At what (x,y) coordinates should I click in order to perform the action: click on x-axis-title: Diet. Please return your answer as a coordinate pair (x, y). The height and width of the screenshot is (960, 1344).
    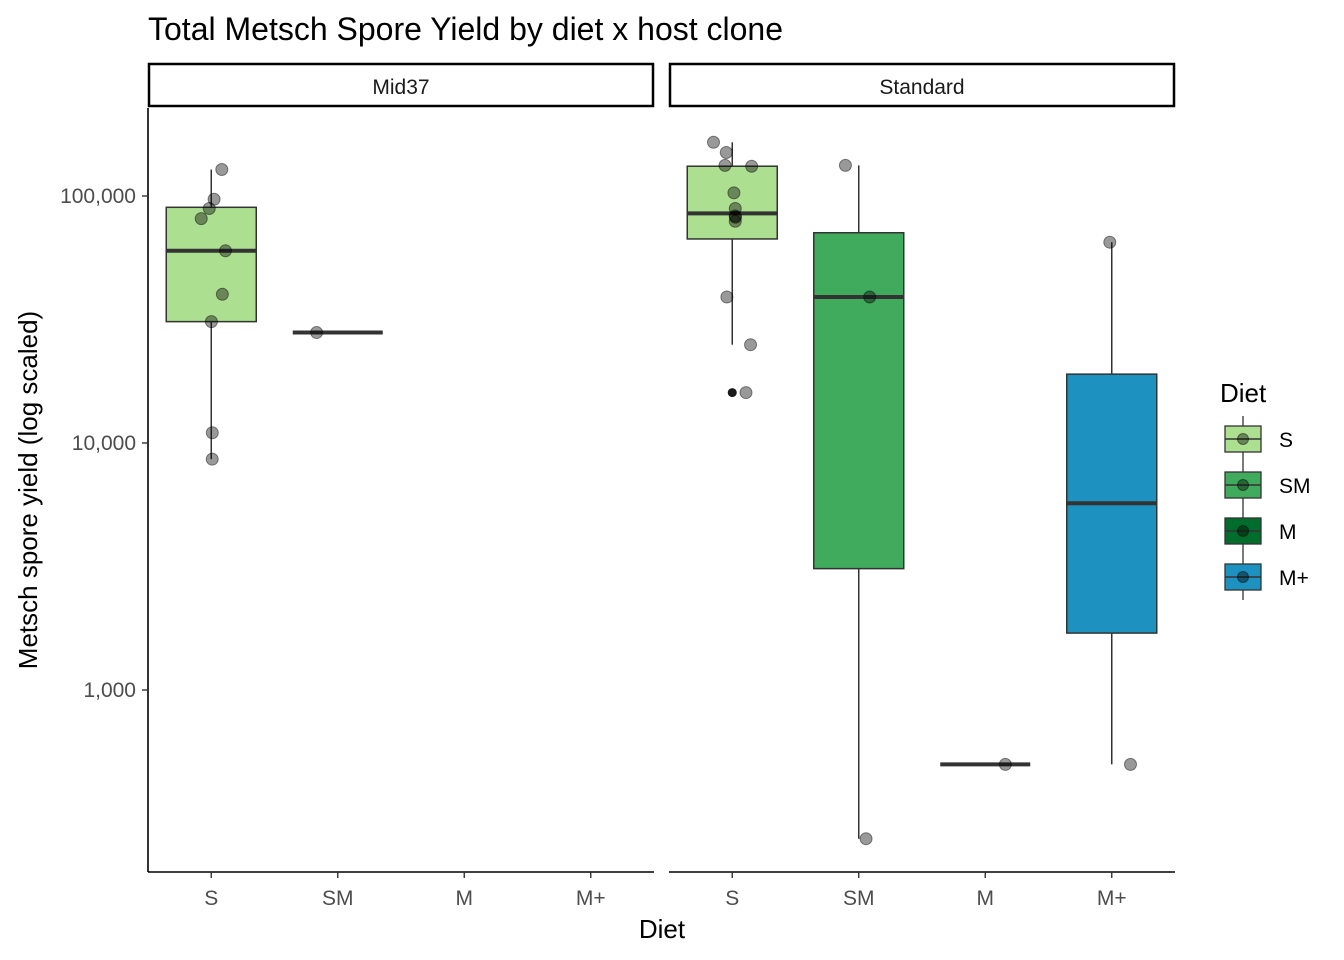
    Looking at the image, I should click on (662, 929).